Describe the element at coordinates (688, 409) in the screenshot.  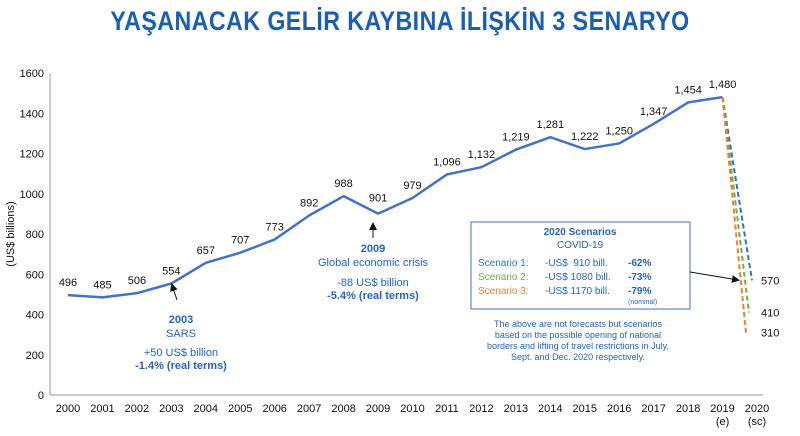
I see `x-tick-label: 2018` at that location.